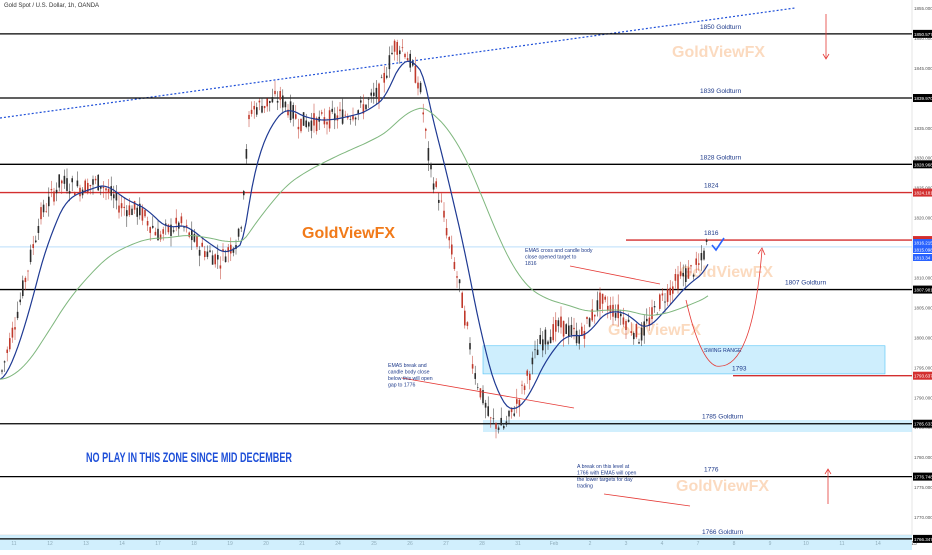 The width and height of the screenshot is (932, 555). I want to click on check-icon, so click(718, 244).